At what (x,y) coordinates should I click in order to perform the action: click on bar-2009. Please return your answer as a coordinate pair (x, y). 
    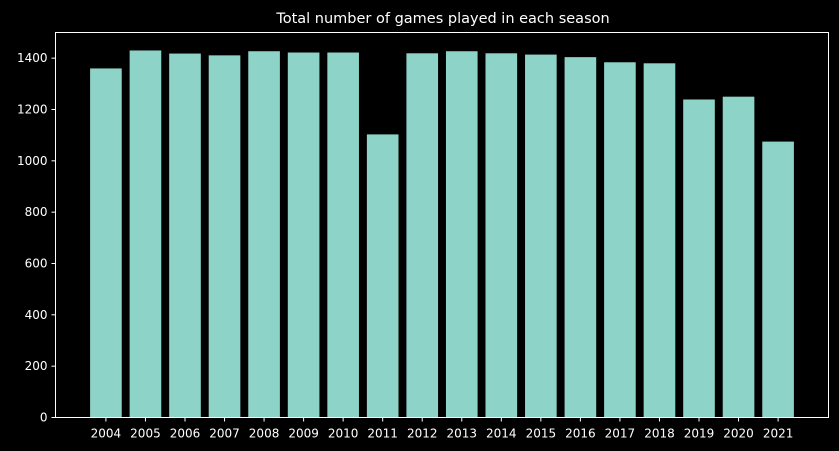
    Looking at the image, I should click on (303, 235).